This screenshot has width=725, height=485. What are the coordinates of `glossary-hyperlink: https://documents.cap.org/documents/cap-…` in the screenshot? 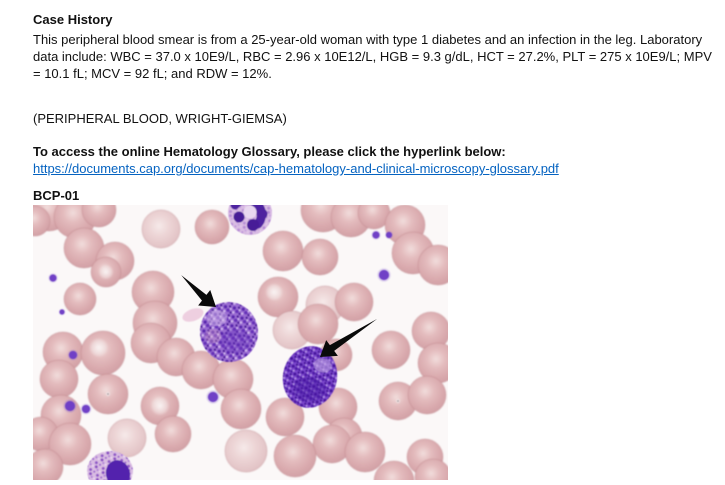 It's located at (296, 168).